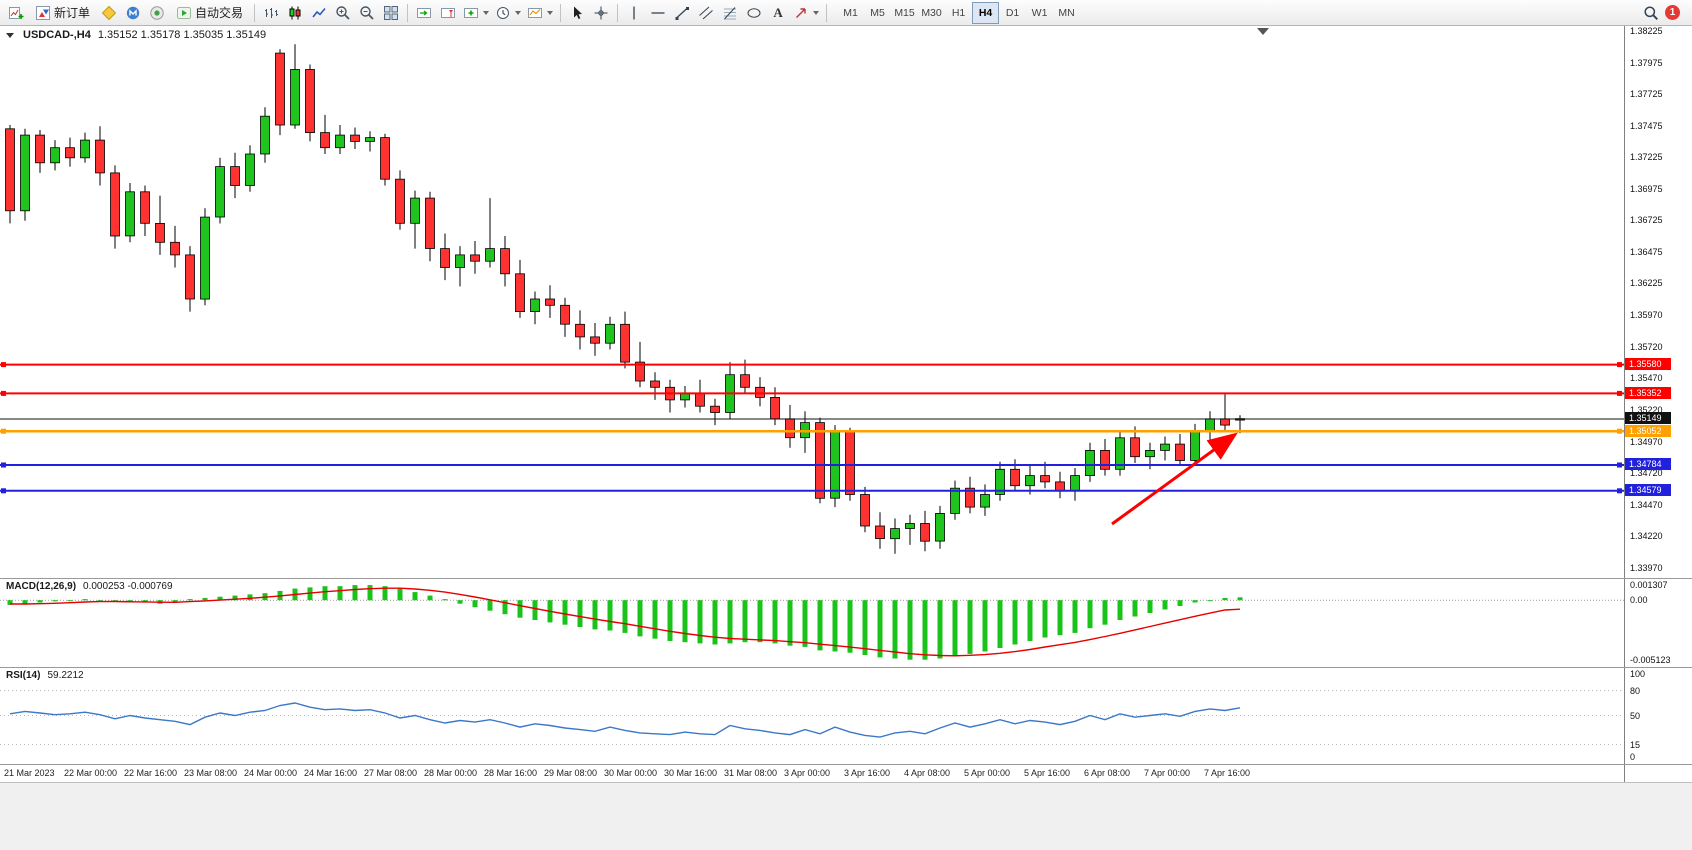 The height and width of the screenshot is (850, 1692). I want to click on horizontal-line-button, so click(658, 13).